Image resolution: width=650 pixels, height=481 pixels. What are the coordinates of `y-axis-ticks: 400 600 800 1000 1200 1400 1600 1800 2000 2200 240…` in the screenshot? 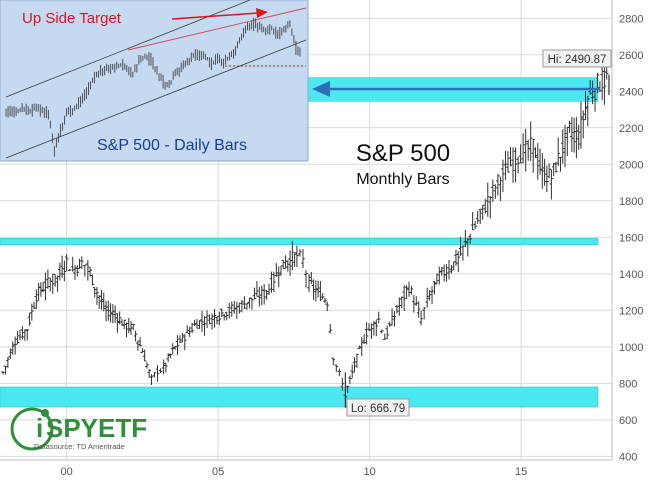 It's located at (631, 238).